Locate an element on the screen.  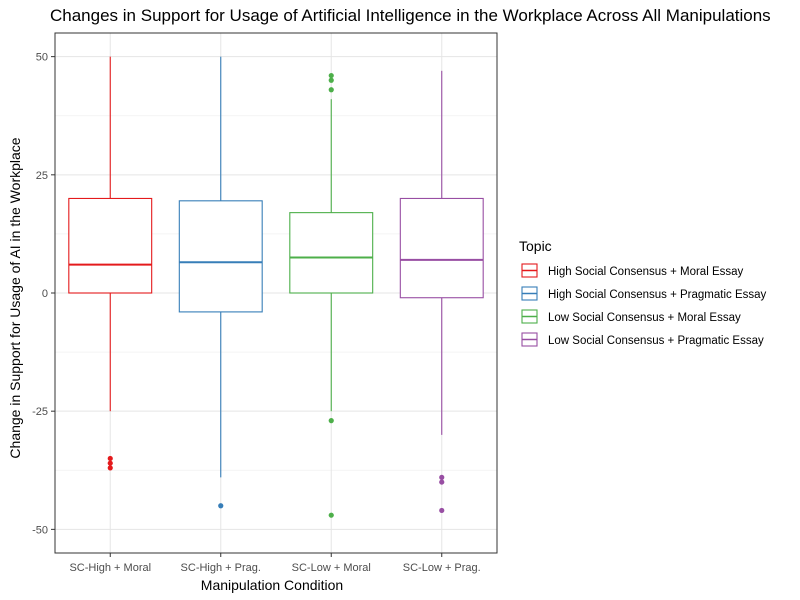
legend-label: High Social Consensus + Moral Essay is located at coordinates (646, 272).